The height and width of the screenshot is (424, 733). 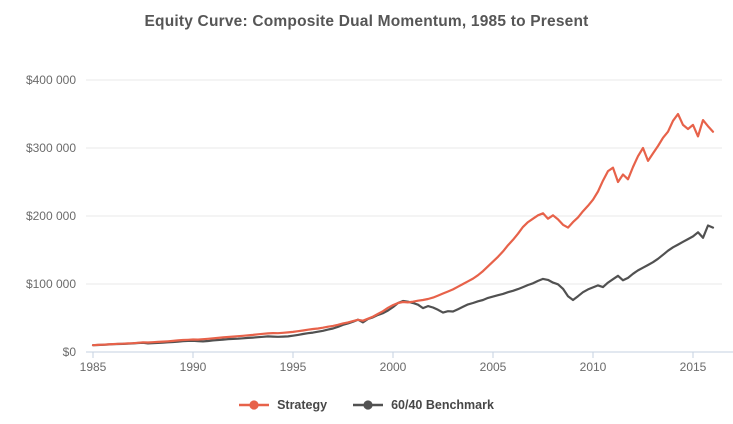 I want to click on y-axis-tick-label: $300 000, so click(x=51, y=148).